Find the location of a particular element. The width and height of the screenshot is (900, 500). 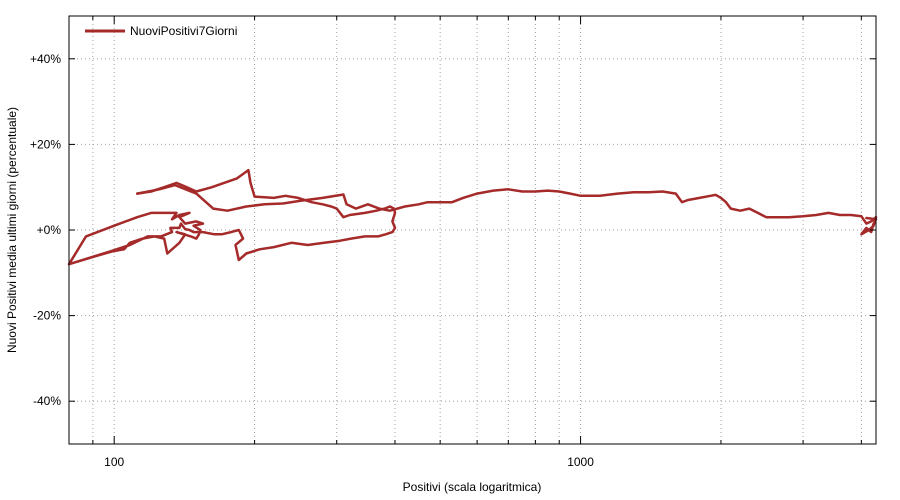

y-tick-label: +20% is located at coordinates (45, 144).